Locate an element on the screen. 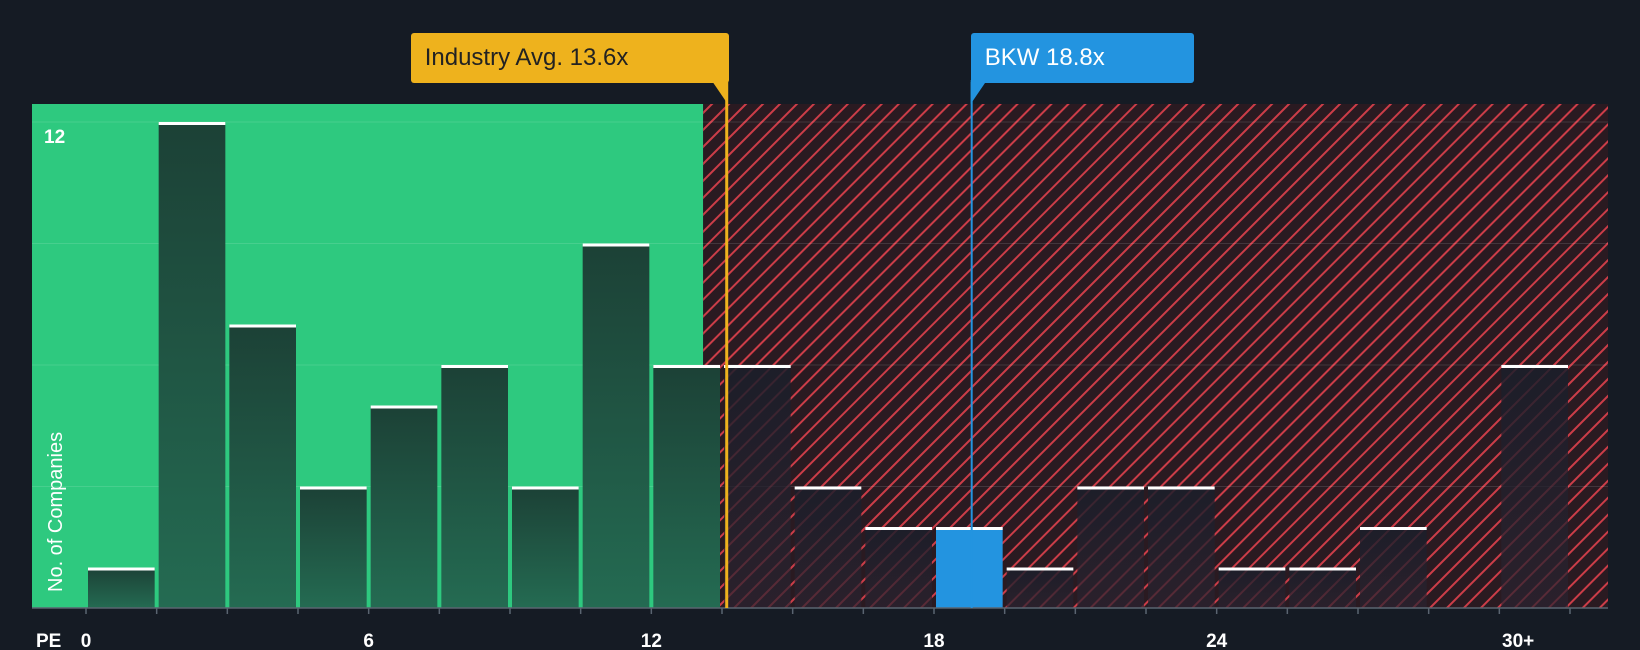 Image resolution: width=1640 pixels, height=650 pixels. company-pe-label: BKW 18.8x is located at coordinates (1082, 58).